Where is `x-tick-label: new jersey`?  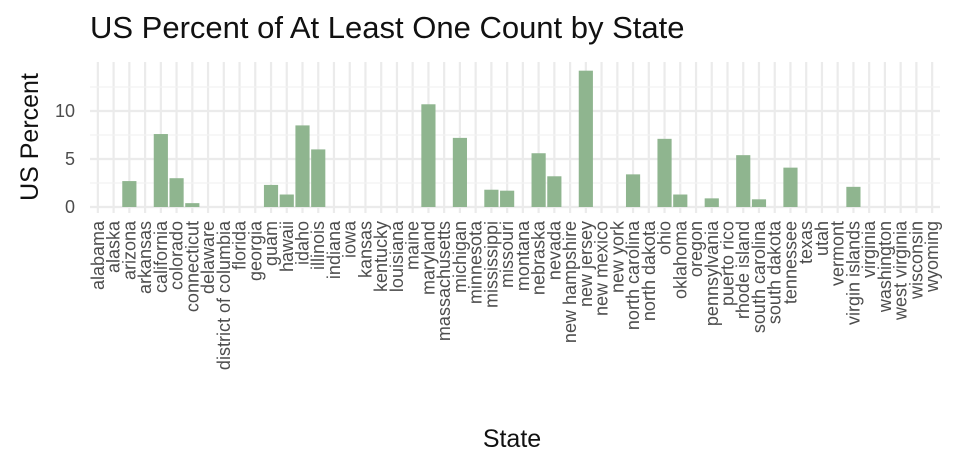 x-tick-label: new jersey is located at coordinates (586, 264).